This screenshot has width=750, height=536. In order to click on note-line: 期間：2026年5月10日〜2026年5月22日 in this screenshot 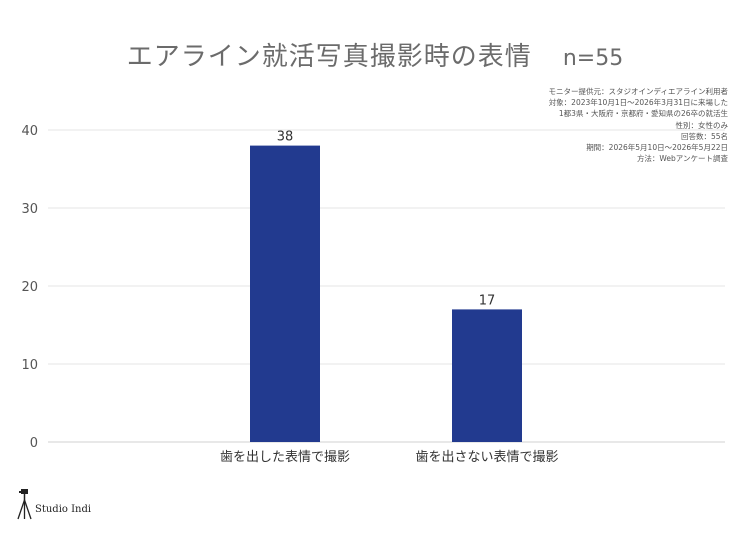, I will do `click(657, 148)`.